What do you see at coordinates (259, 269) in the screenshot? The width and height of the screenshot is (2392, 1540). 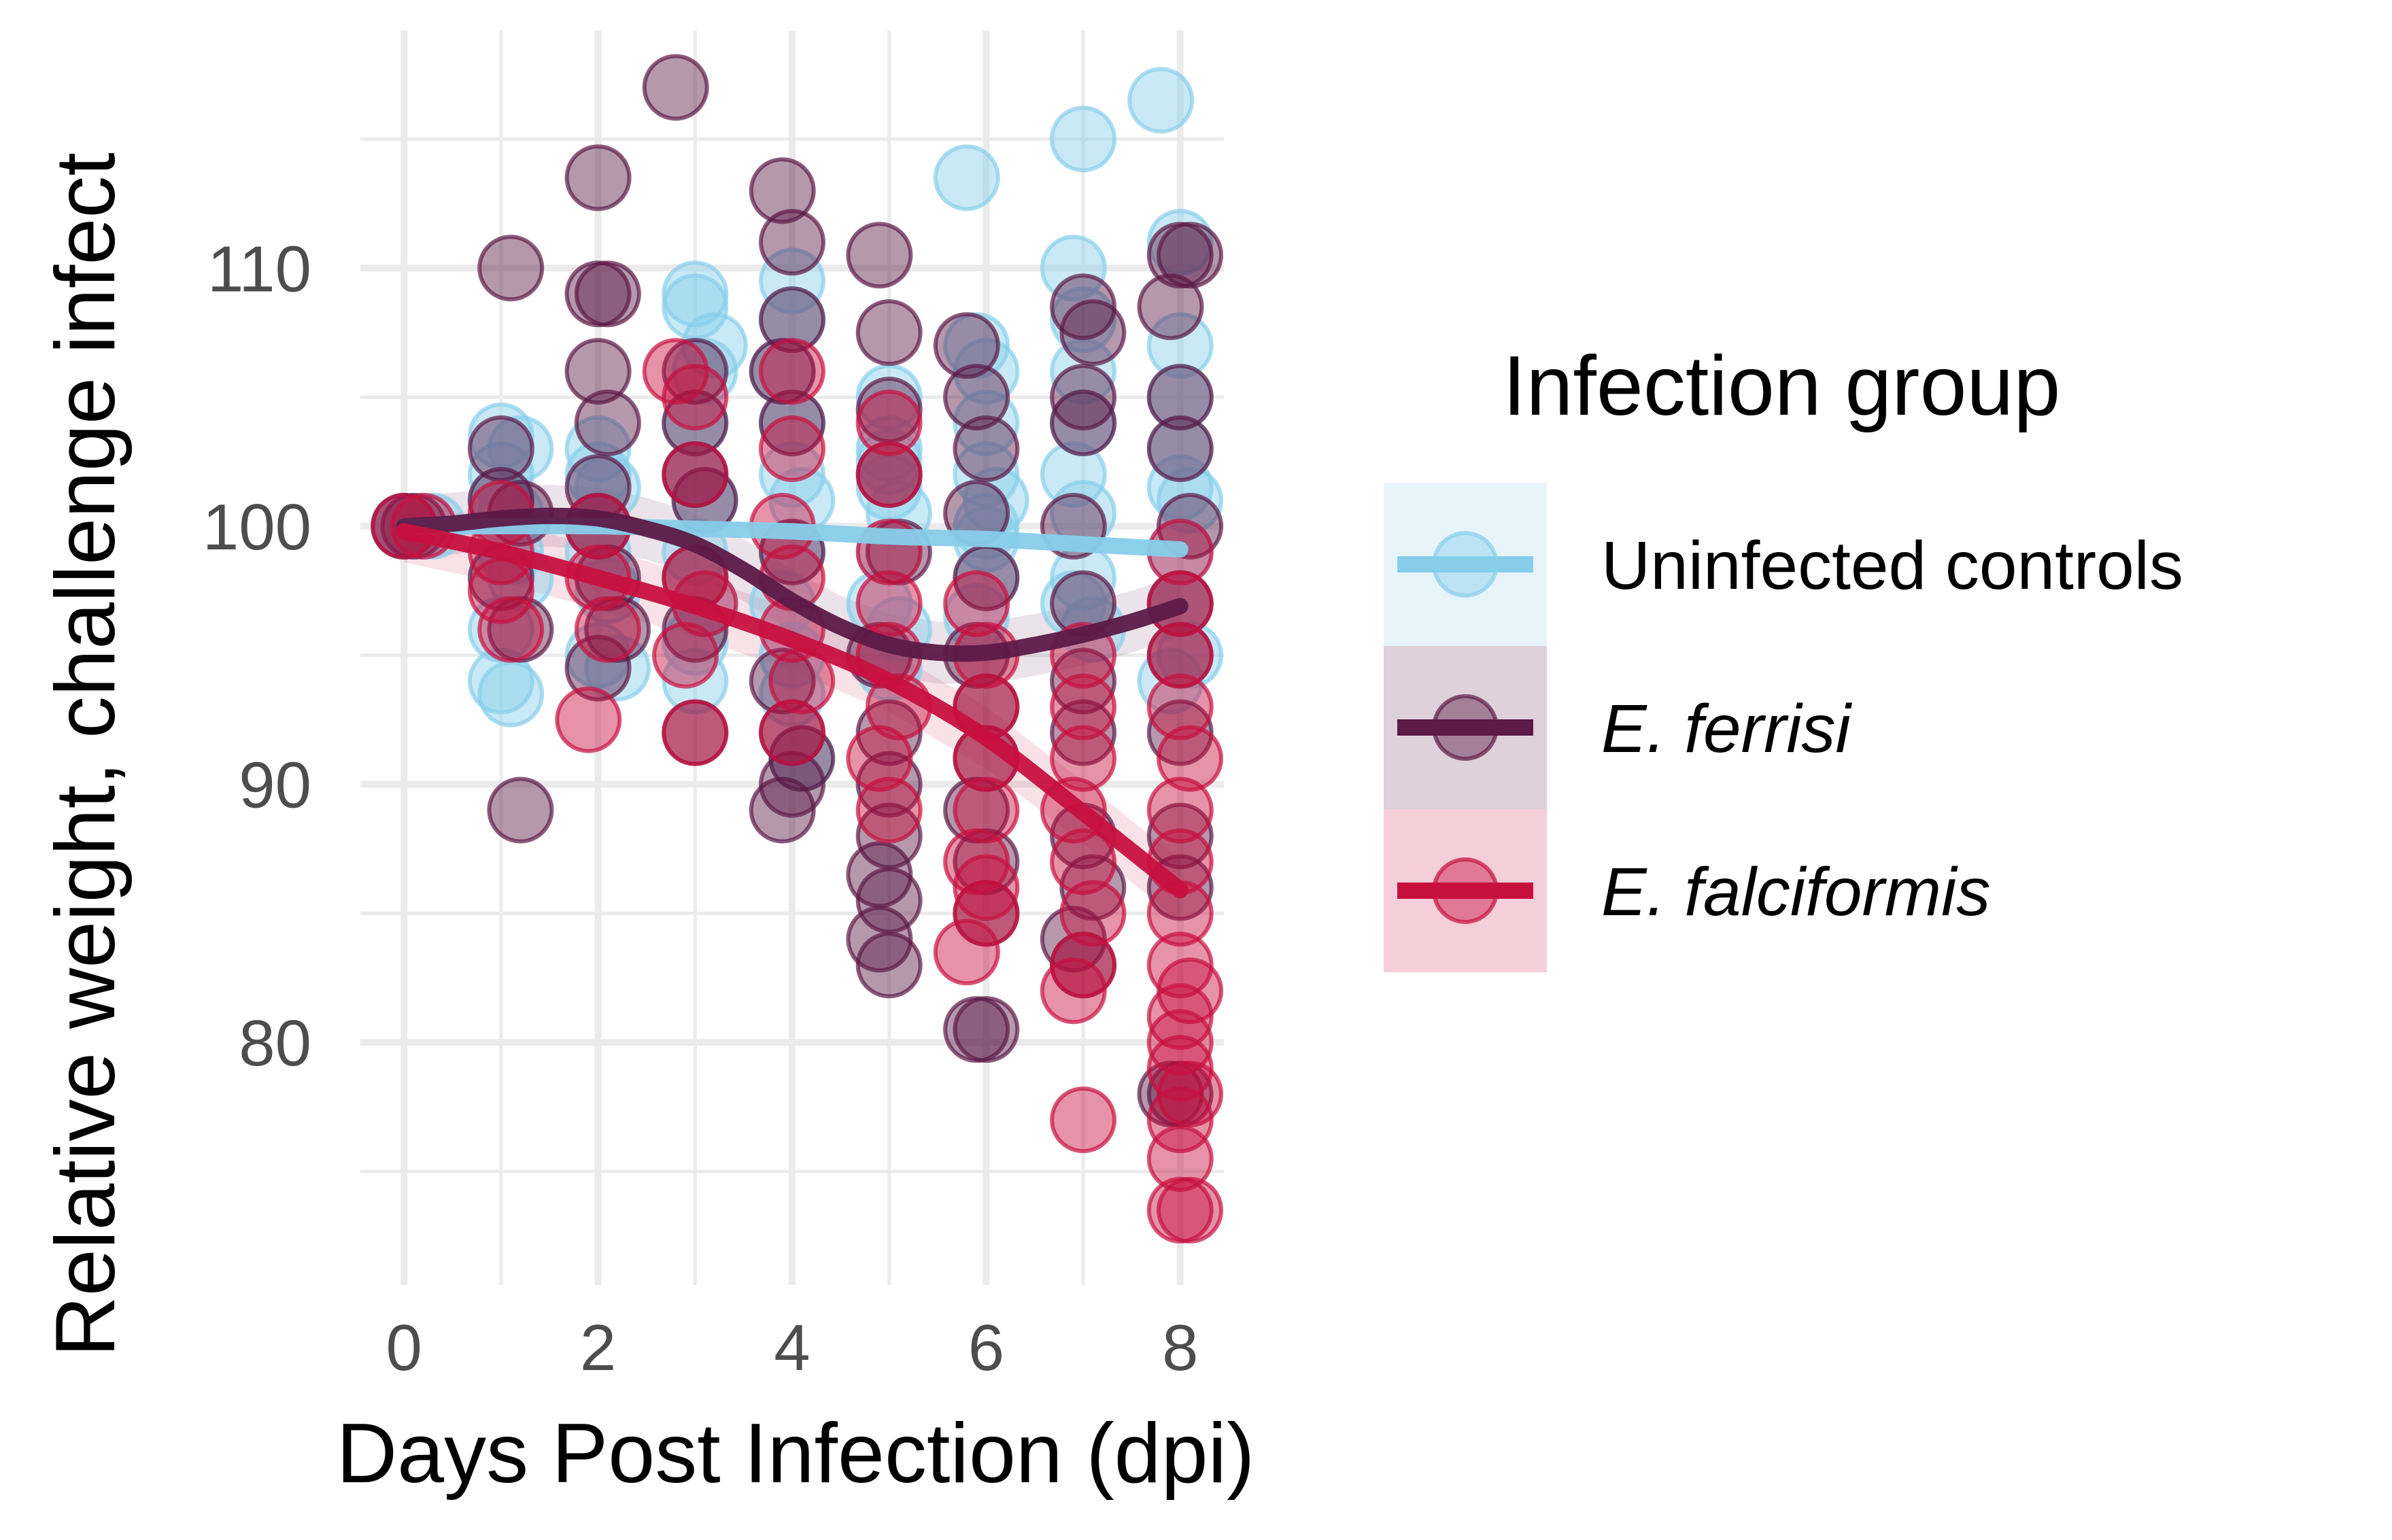 I see `y-tick-label: 110` at bounding box center [259, 269].